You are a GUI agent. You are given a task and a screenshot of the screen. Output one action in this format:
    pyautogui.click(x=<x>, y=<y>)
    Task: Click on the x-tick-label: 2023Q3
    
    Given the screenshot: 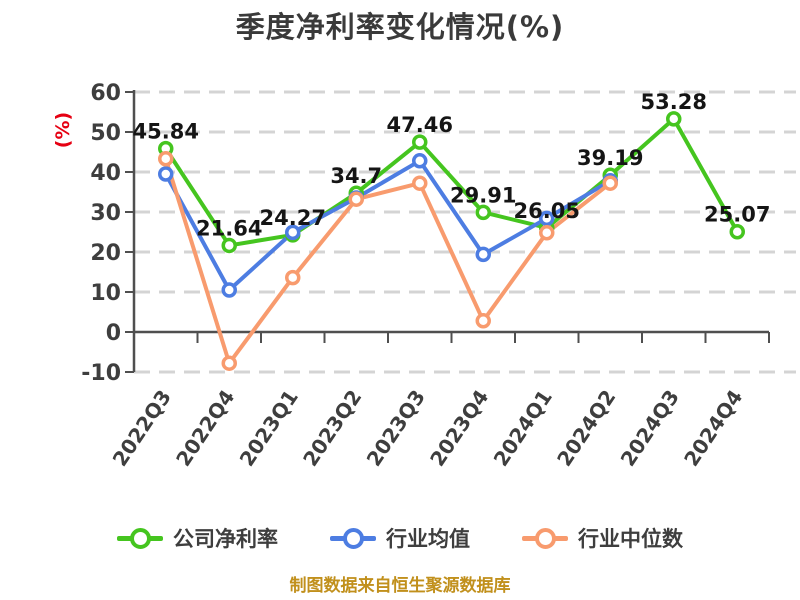 What is the action you would take?
    pyautogui.click(x=396, y=427)
    